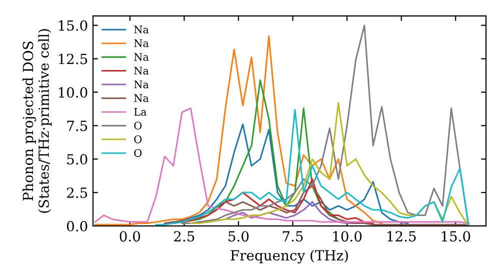 The height and width of the screenshot is (280, 500). I want to click on x-tick-label: 15.0, so click(456, 236).